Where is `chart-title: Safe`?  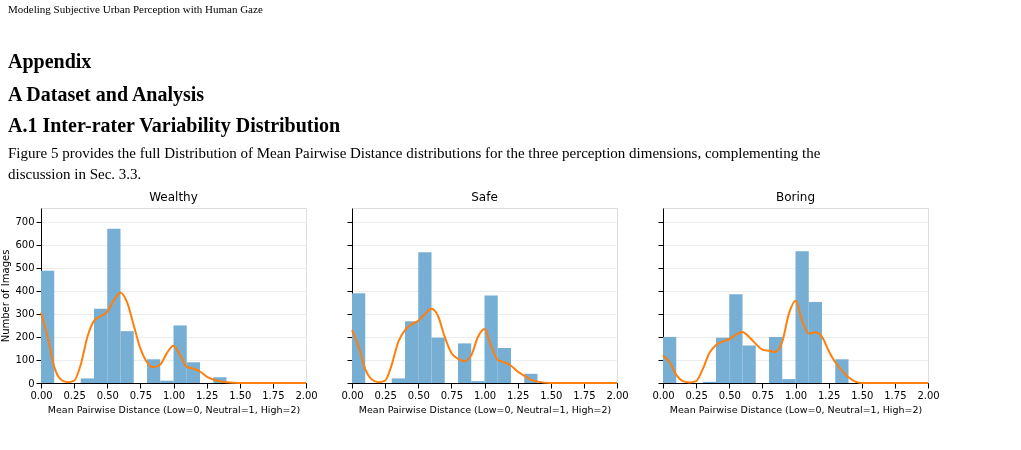 chart-title: Safe is located at coordinates (484, 197).